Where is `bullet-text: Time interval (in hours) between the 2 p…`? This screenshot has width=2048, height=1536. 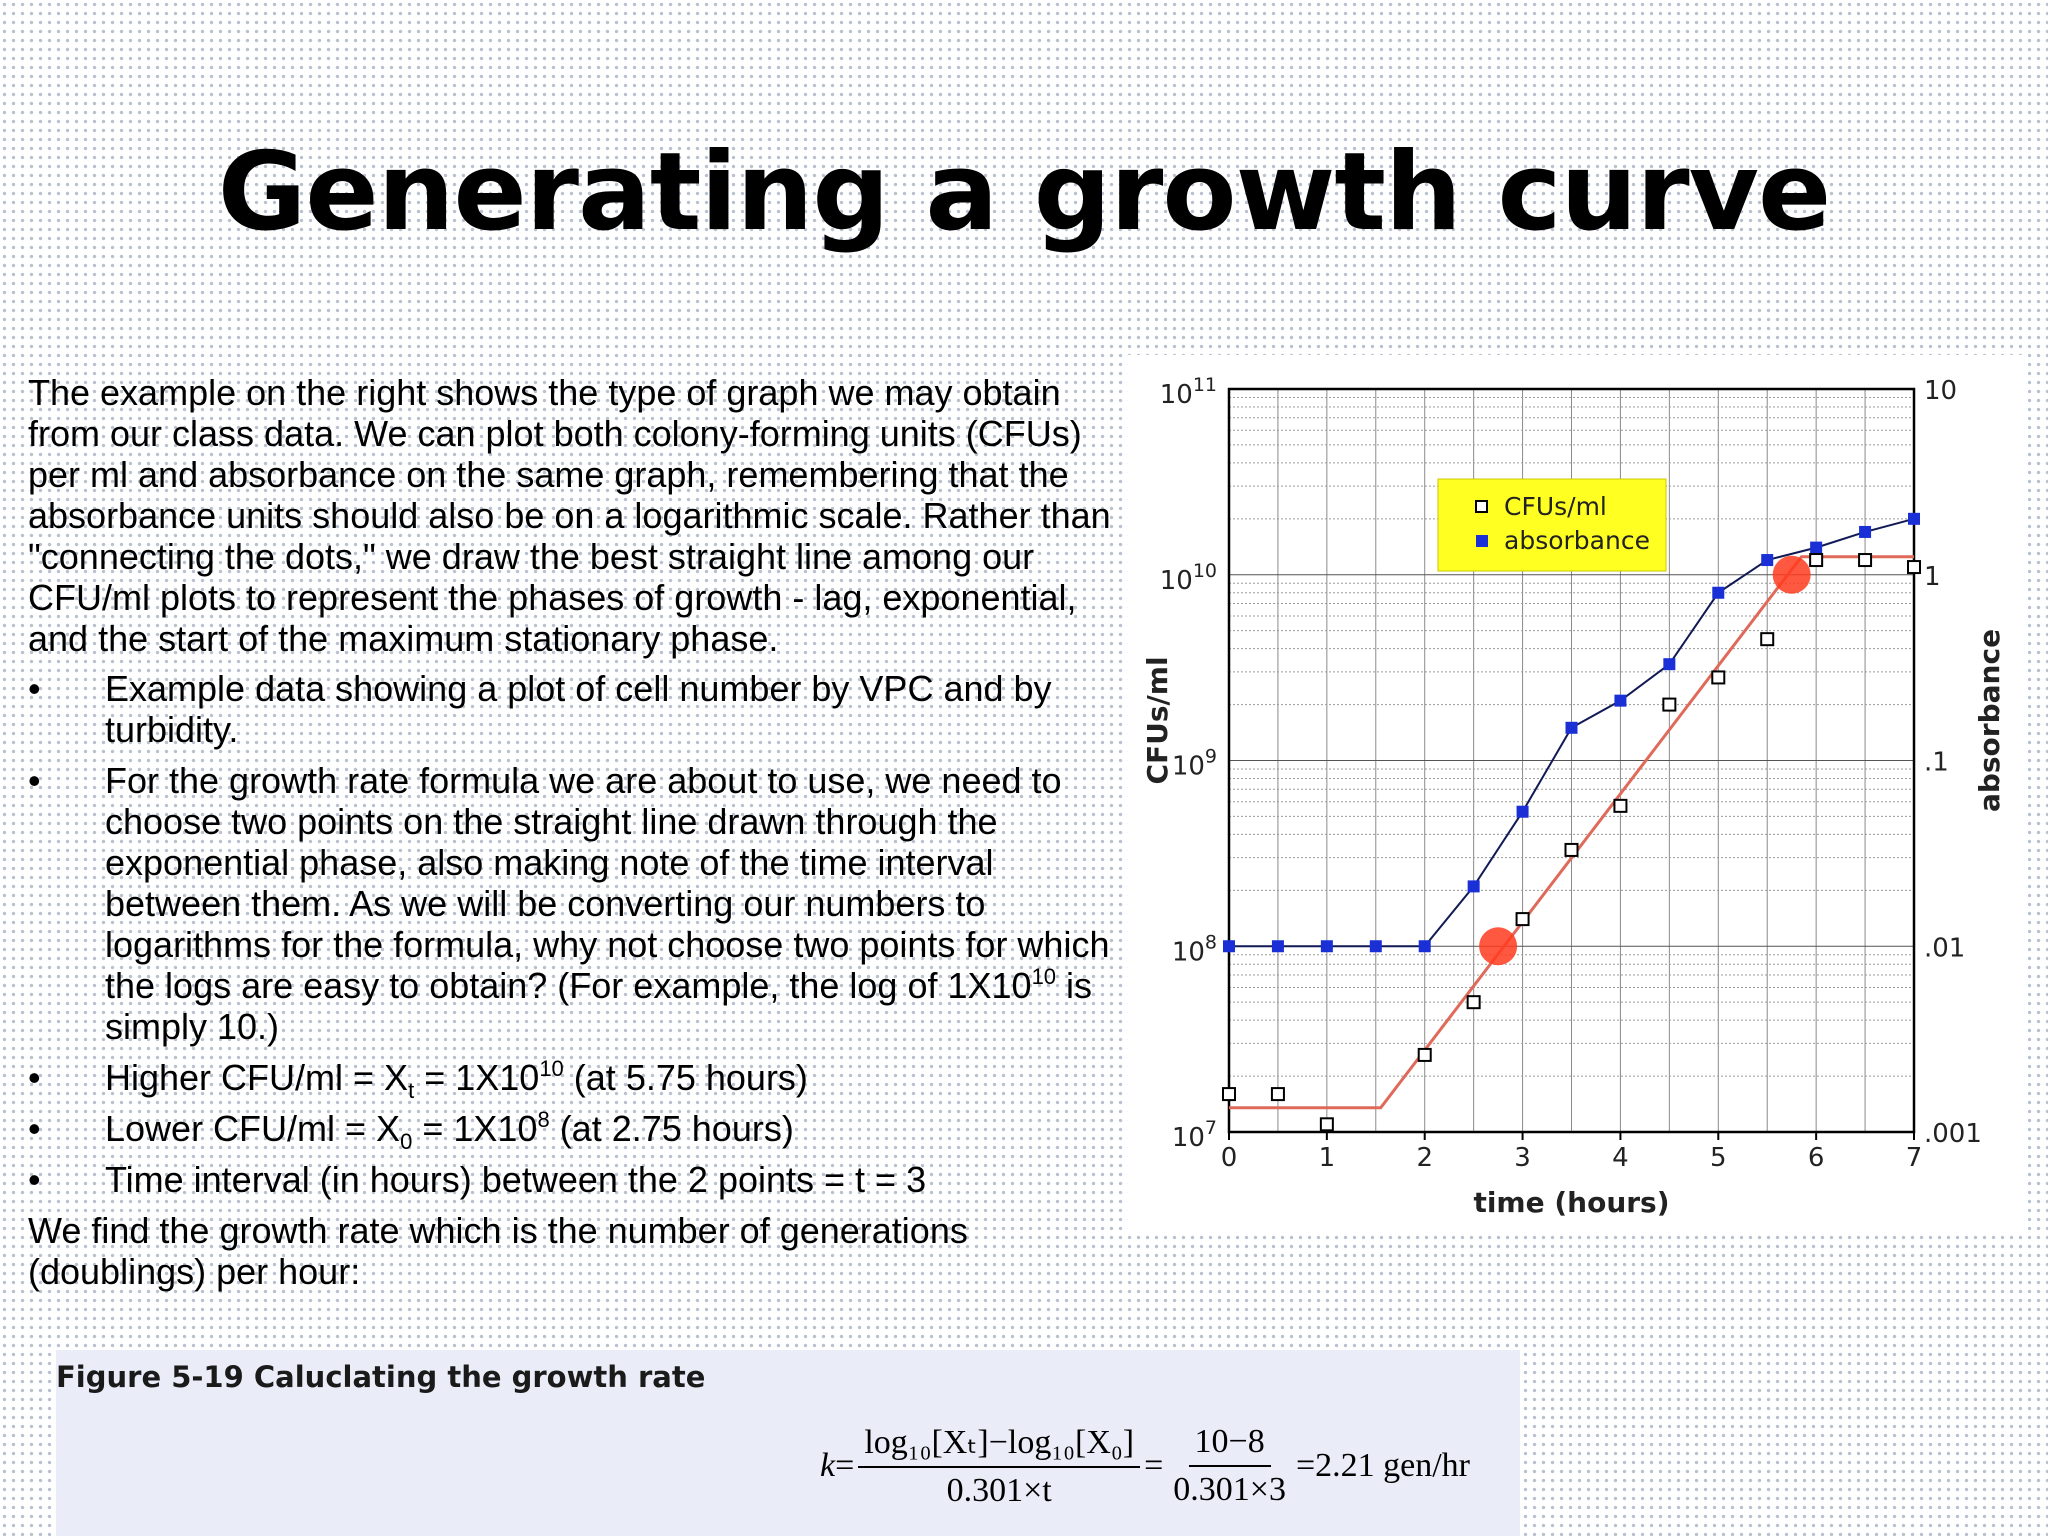
bullet-text: Time interval (in hours) between the 2 p… is located at coordinates (516, 1179).